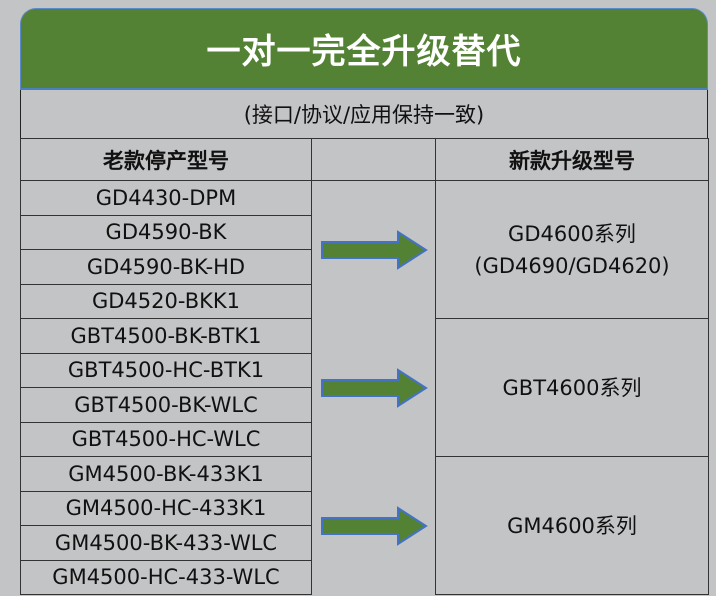 The height and width of the screenshot is (596, 716). What do you see at coordinates (166, 370) in the screenshot?
I see `old-model-cell: GBT4500-HC-BTK1` at bounding box center [166, 370].